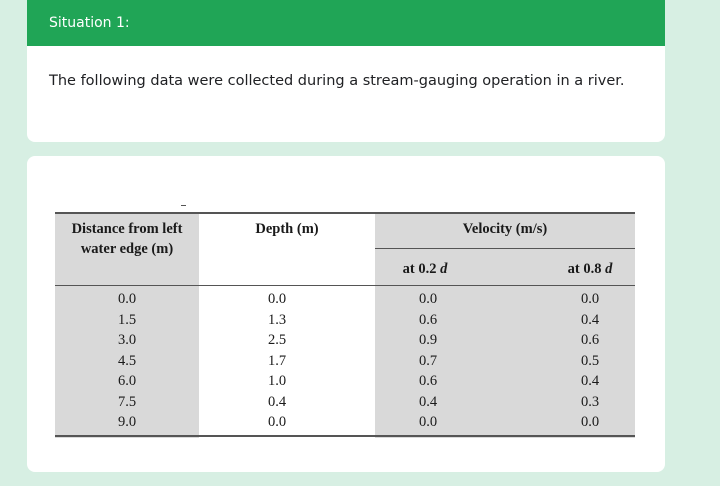 This screenshot has width=720, height=486. What do you see at coordinates (345, 285) in the screenshot?
I see `header-bottom-rule` at bounding box center [345, 285].